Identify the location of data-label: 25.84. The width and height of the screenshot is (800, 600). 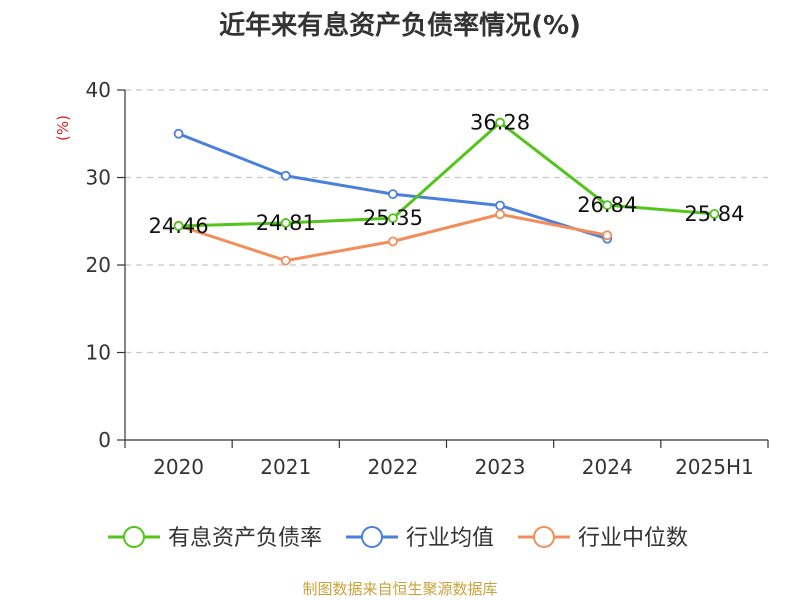
(714, 214).